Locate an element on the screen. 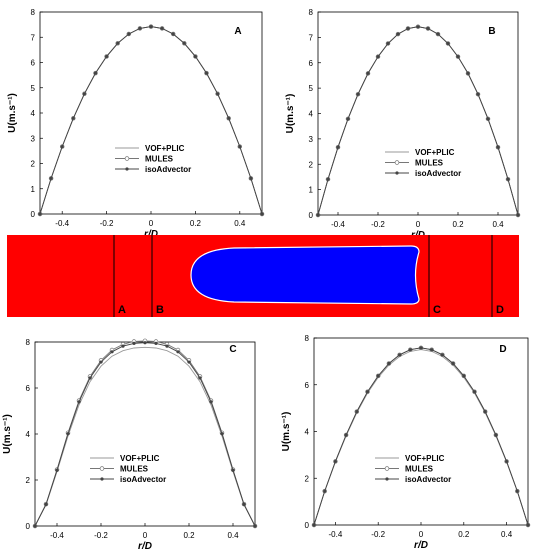  y-tick-label: 5 is located at coordinates (33, 88).